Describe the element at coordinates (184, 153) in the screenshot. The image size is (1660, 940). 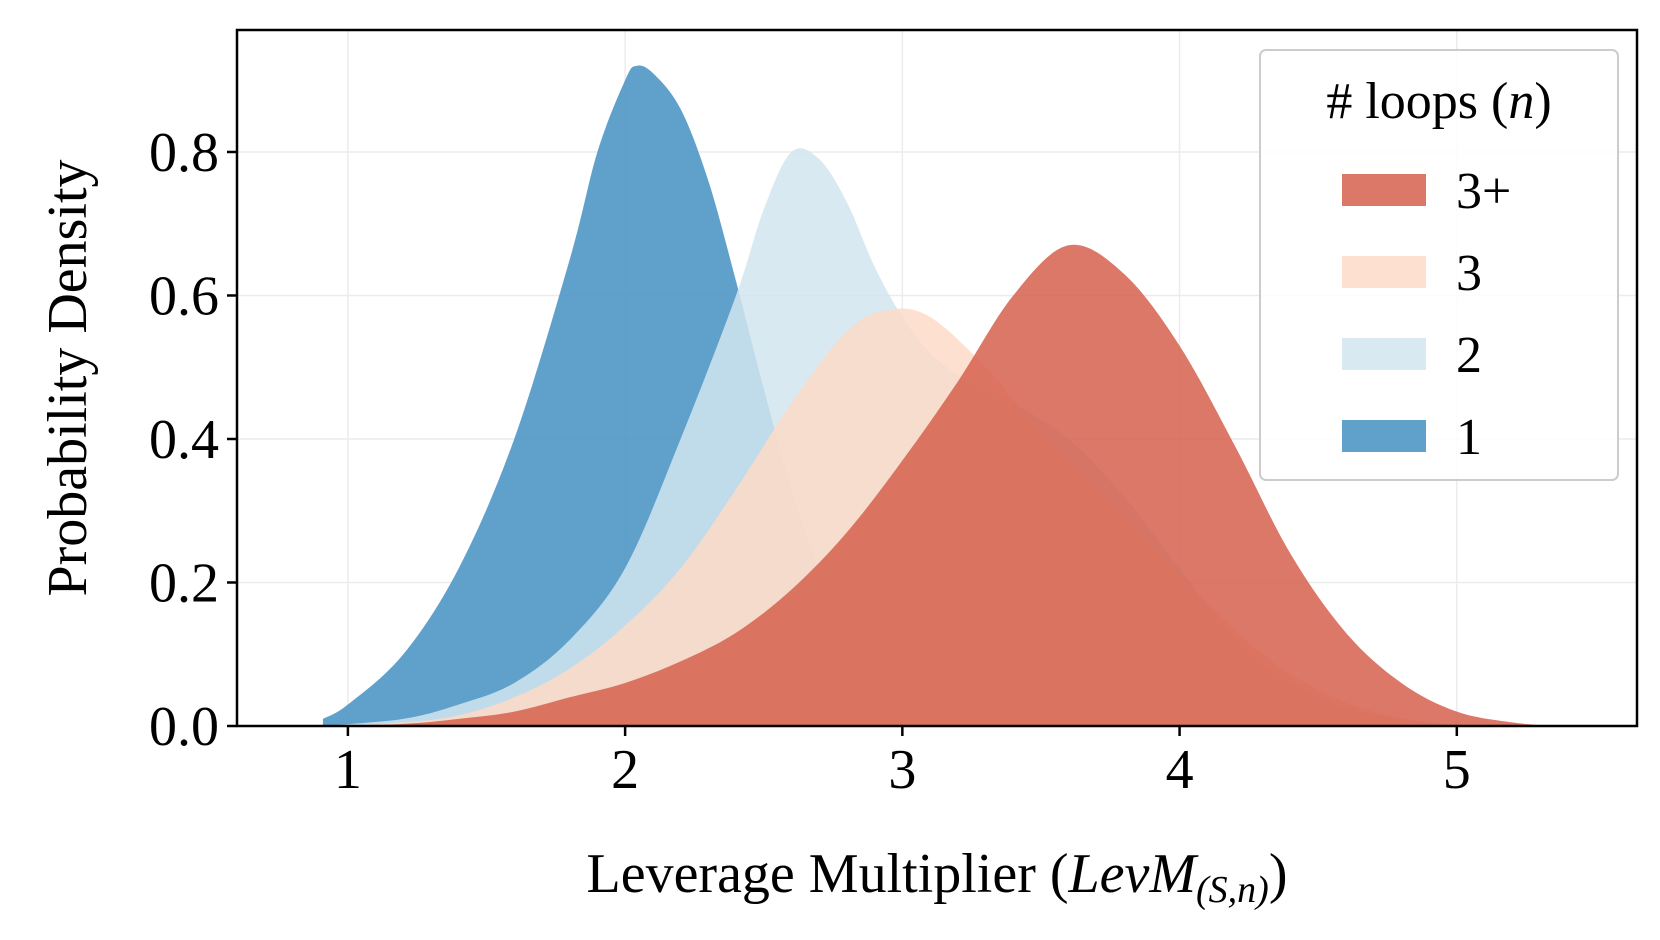
I see `y-tick-label-4: 0.8` at that location.